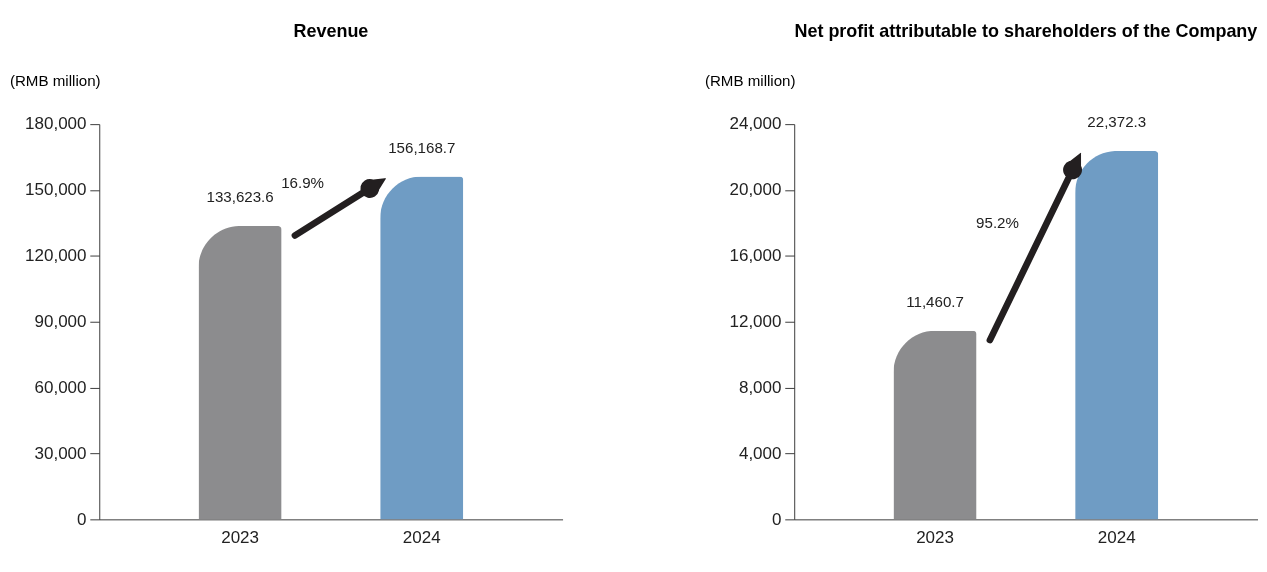 Image resolution: width=1267 pixels, height=572 pixels. Describe the element at coordinates (56, 256) in the screenshot. I see `y-tick-label: 120,000` at that location.